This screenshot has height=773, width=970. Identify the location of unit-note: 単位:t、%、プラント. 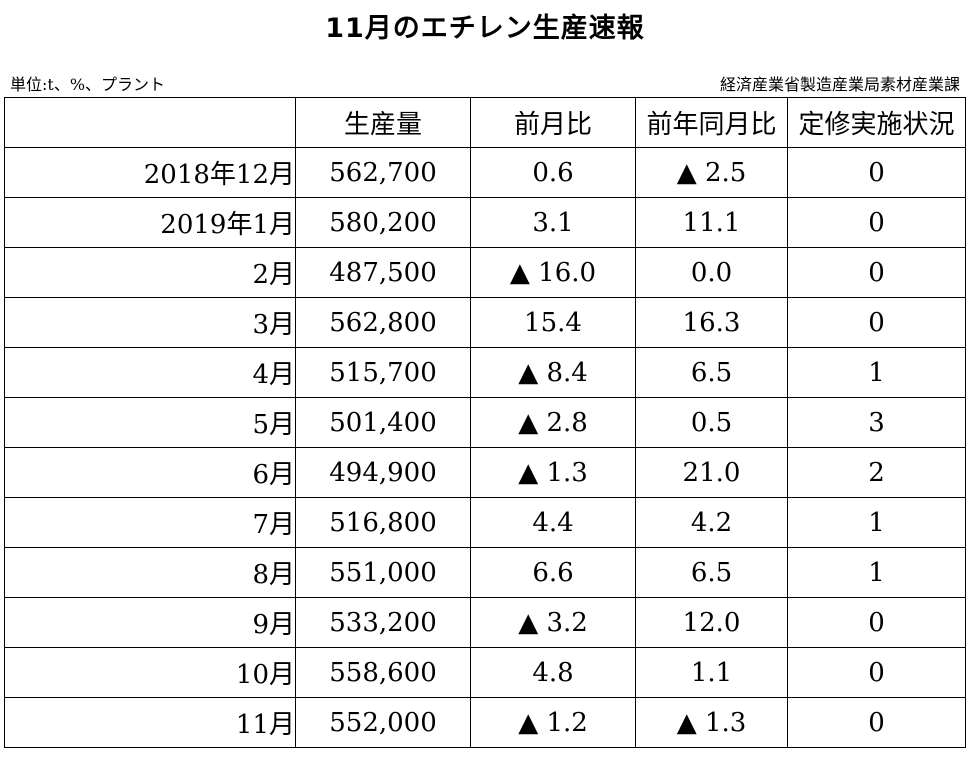
(88, 84).